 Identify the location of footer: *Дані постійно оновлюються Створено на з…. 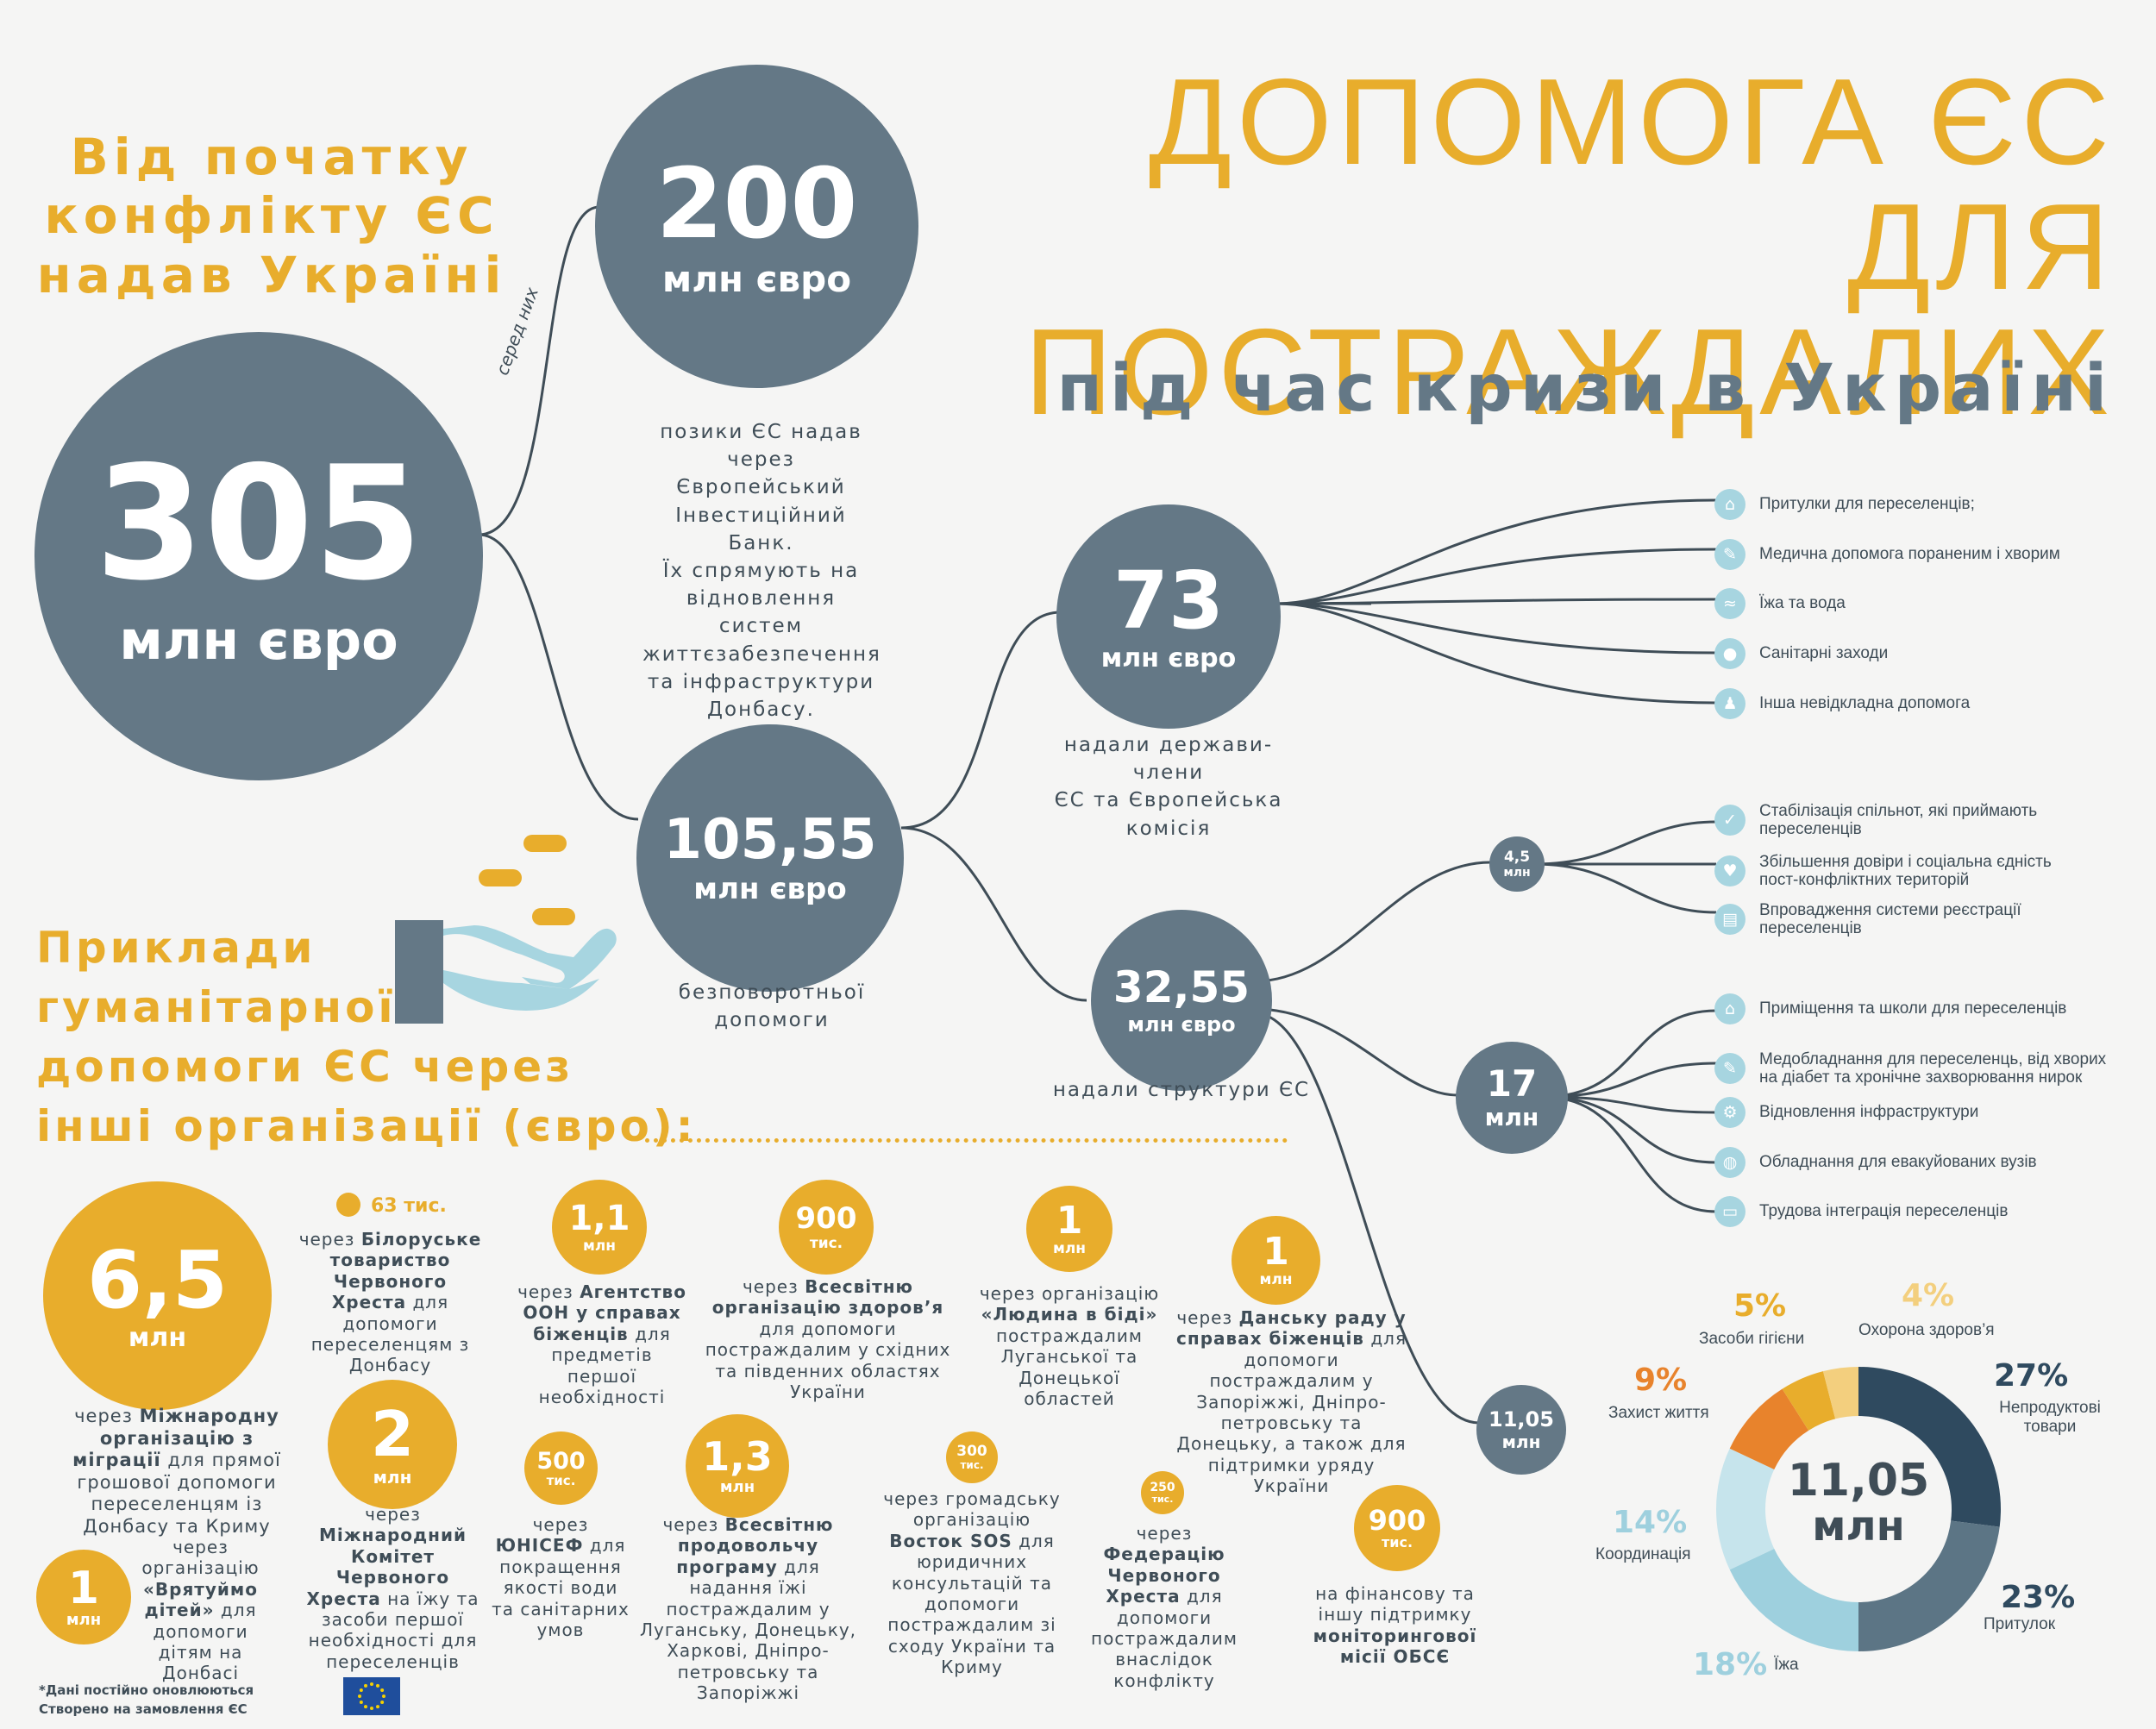
(146, 1701).